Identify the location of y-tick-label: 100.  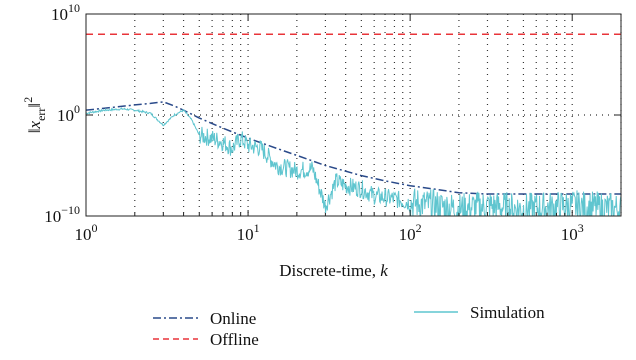
(68, 113).